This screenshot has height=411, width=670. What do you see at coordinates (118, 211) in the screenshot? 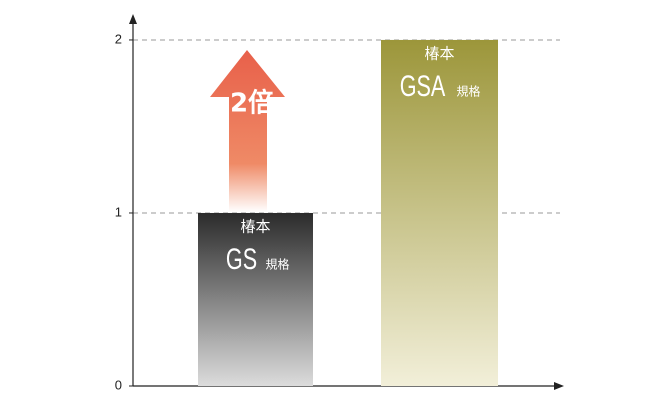
I see `y-tick-label: 1` at bounding box center [118, 211].